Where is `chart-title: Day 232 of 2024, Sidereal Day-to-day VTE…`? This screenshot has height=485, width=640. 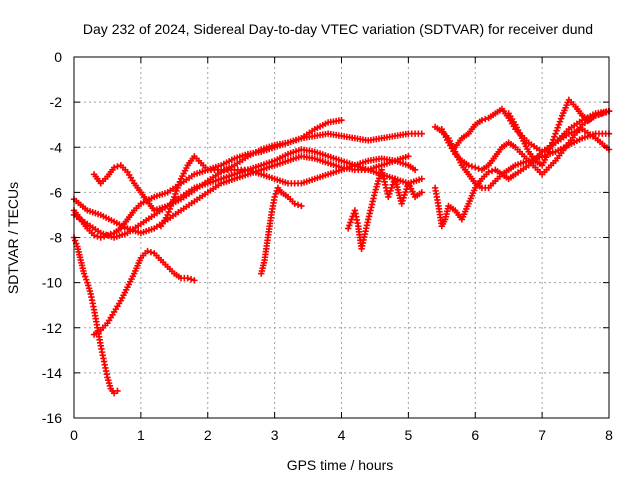
chart-title: Day 232 of 2024, Sidereal Day-to-day VTE… is located at coordinates (338, 29).